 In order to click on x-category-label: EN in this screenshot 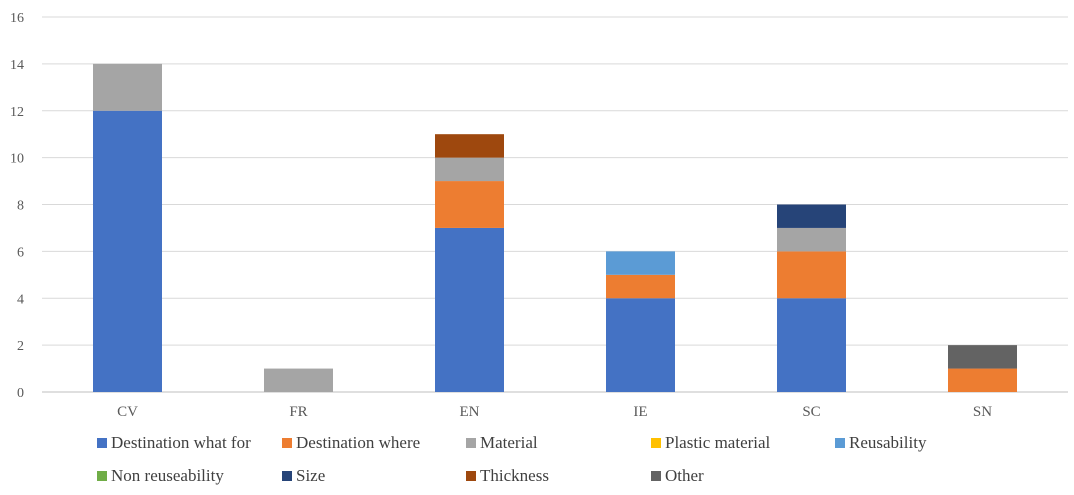, I will do `click(470, 412)`.